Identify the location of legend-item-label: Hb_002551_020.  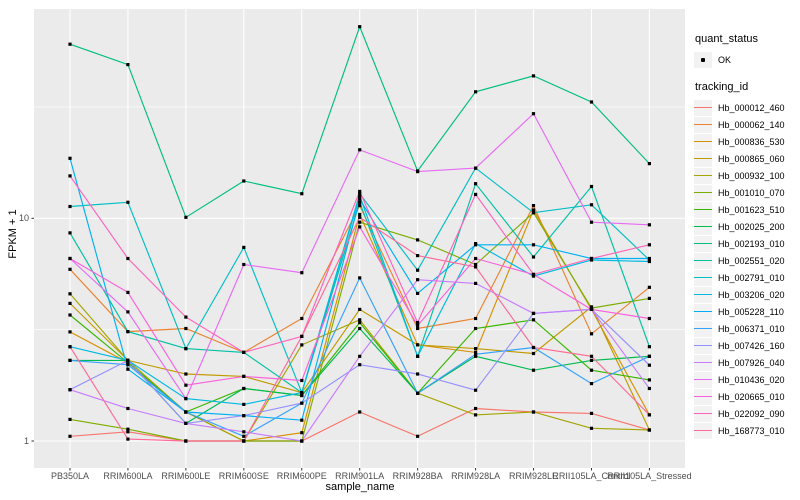
(751, 260).